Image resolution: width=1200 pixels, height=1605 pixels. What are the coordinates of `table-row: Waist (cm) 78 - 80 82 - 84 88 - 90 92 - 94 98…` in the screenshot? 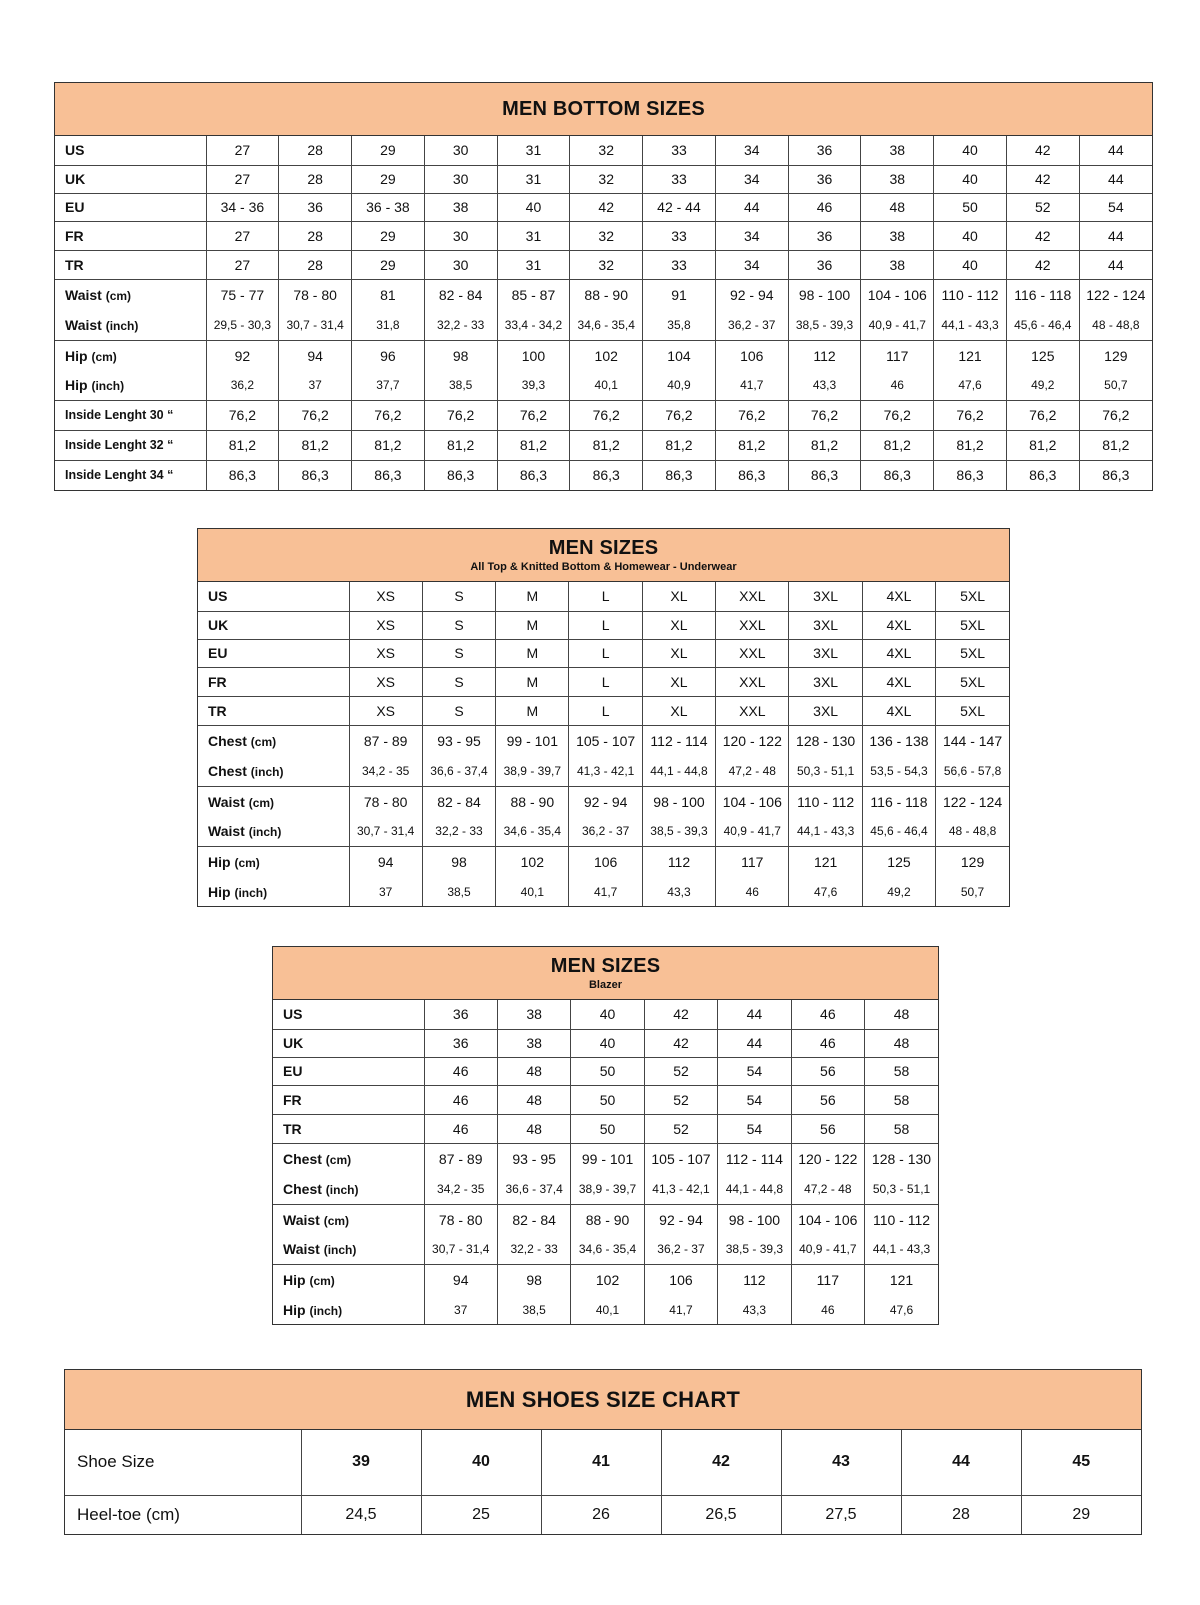 It's located at (605, 1219).